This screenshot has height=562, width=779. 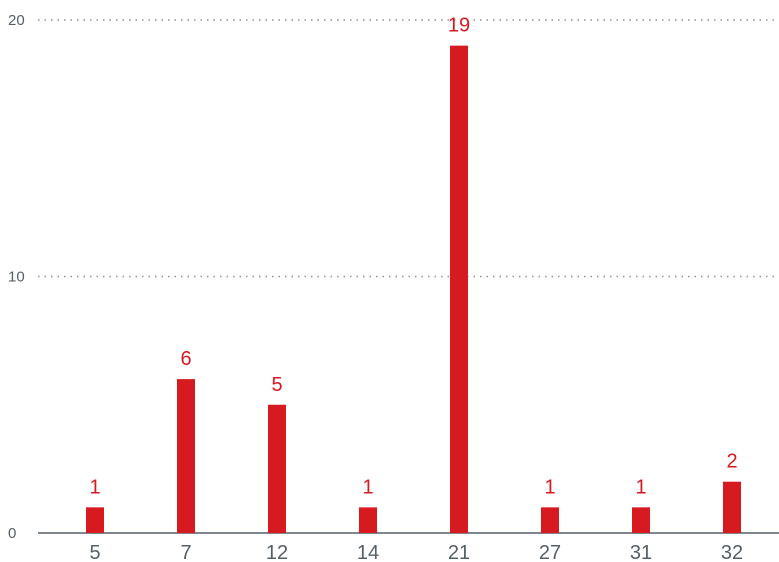 I want to click on data-label-5: 1, so click(x=94, y=487).